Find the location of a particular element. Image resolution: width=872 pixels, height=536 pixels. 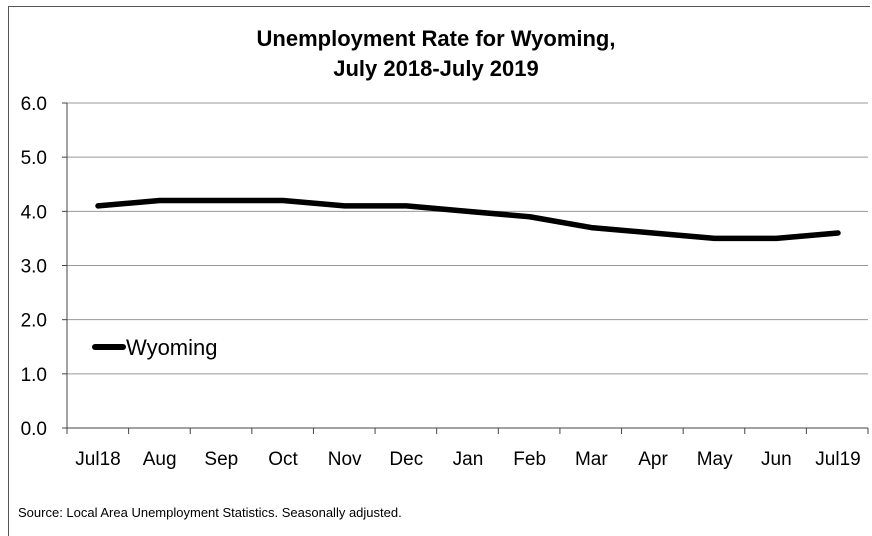

x-tick-label: Aug is located at coordinates (160, 459).